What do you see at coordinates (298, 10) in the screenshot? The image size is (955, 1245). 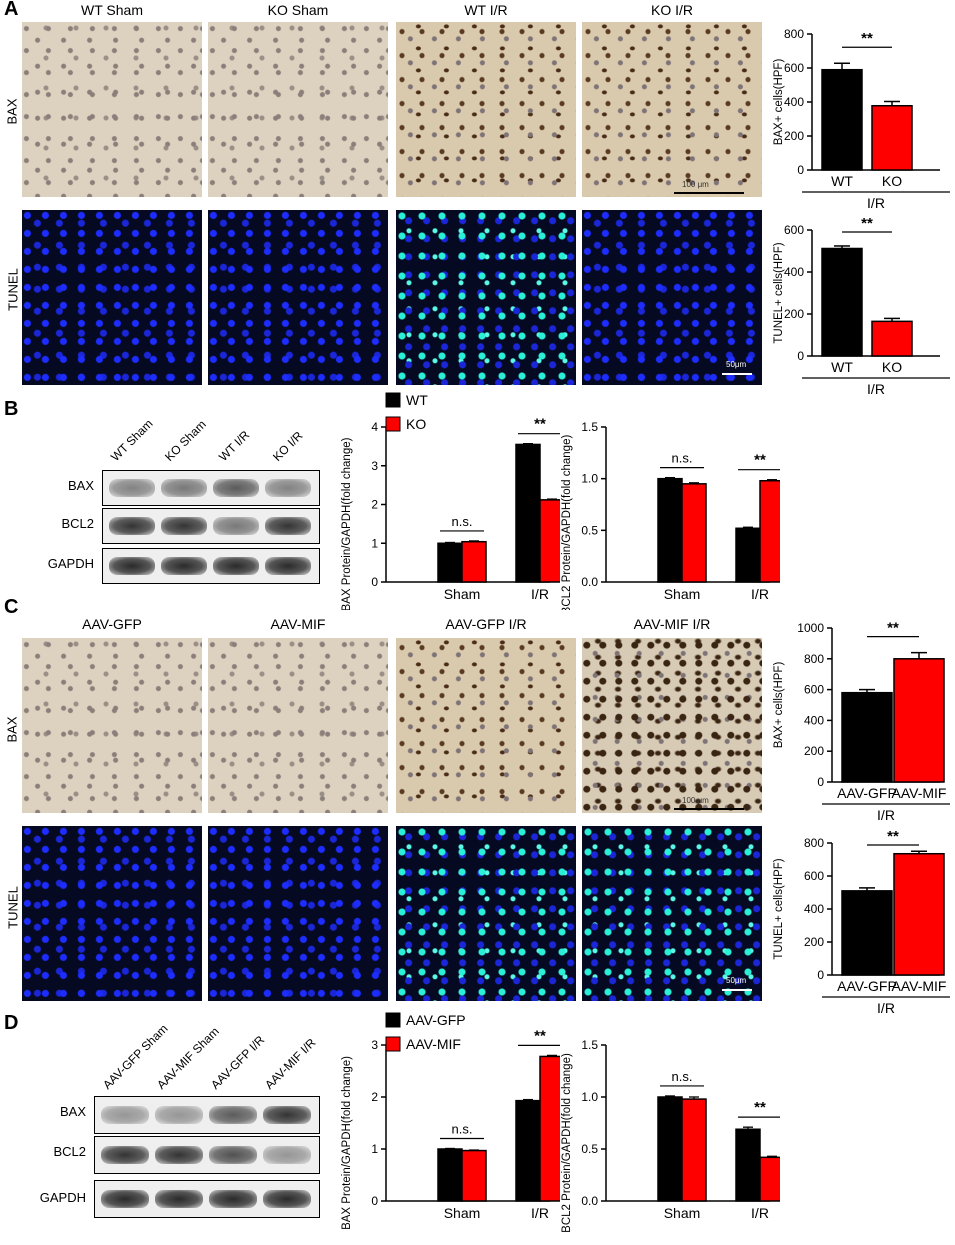 I see `col-label-ko-sham: KO Sham` at bounding box center [298, 10].